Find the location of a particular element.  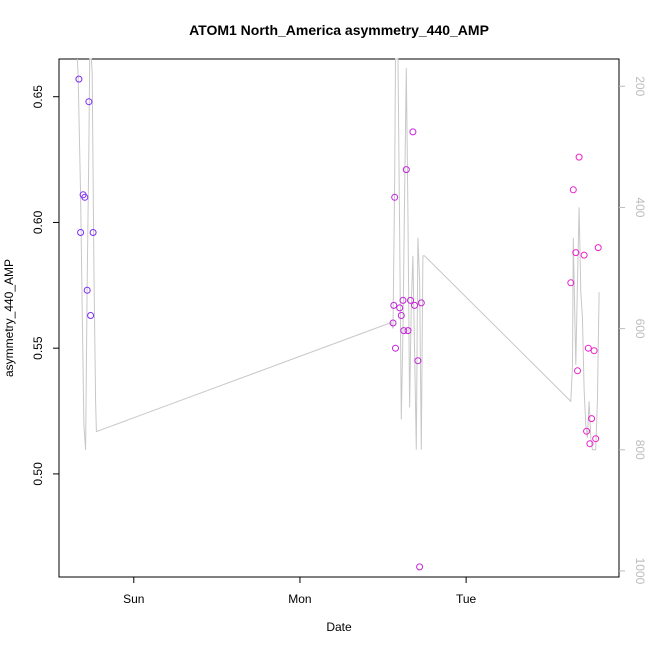

y-axis-label: asymmetry_440_AMP is located at coordinates (9, 318).